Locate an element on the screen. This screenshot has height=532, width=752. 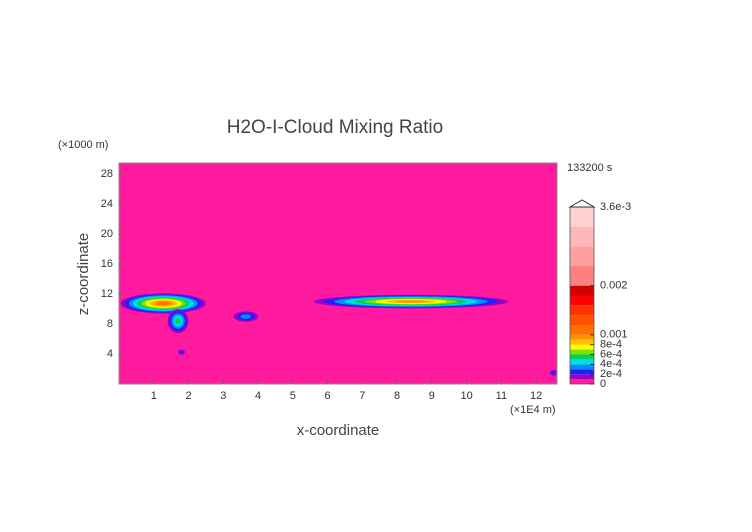
x-unit: (×1E4 m) is located at coordinates (533, 410).